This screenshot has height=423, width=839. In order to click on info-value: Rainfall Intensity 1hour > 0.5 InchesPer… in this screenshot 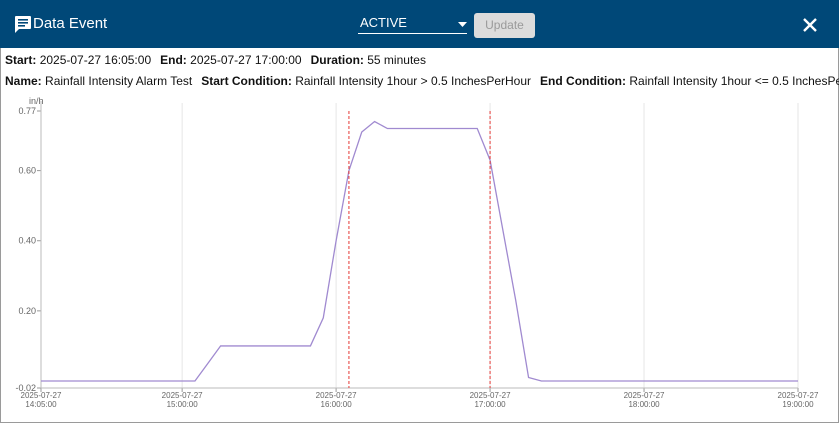, I will do `click(413, 81)`.